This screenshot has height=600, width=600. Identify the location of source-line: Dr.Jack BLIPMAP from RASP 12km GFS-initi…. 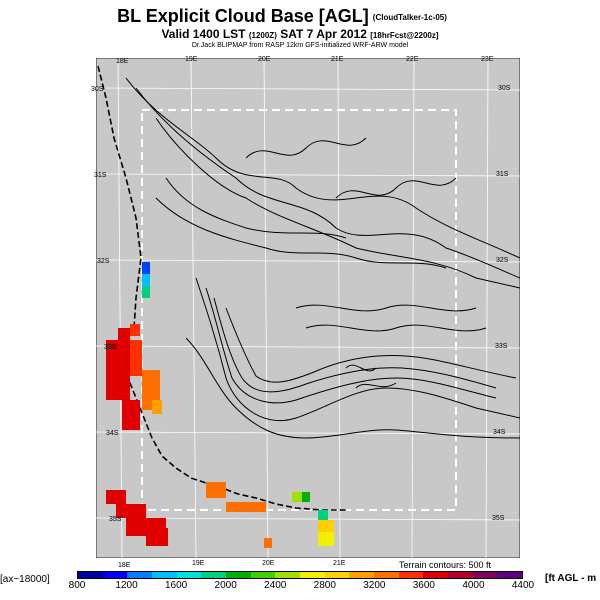
(300, 45).